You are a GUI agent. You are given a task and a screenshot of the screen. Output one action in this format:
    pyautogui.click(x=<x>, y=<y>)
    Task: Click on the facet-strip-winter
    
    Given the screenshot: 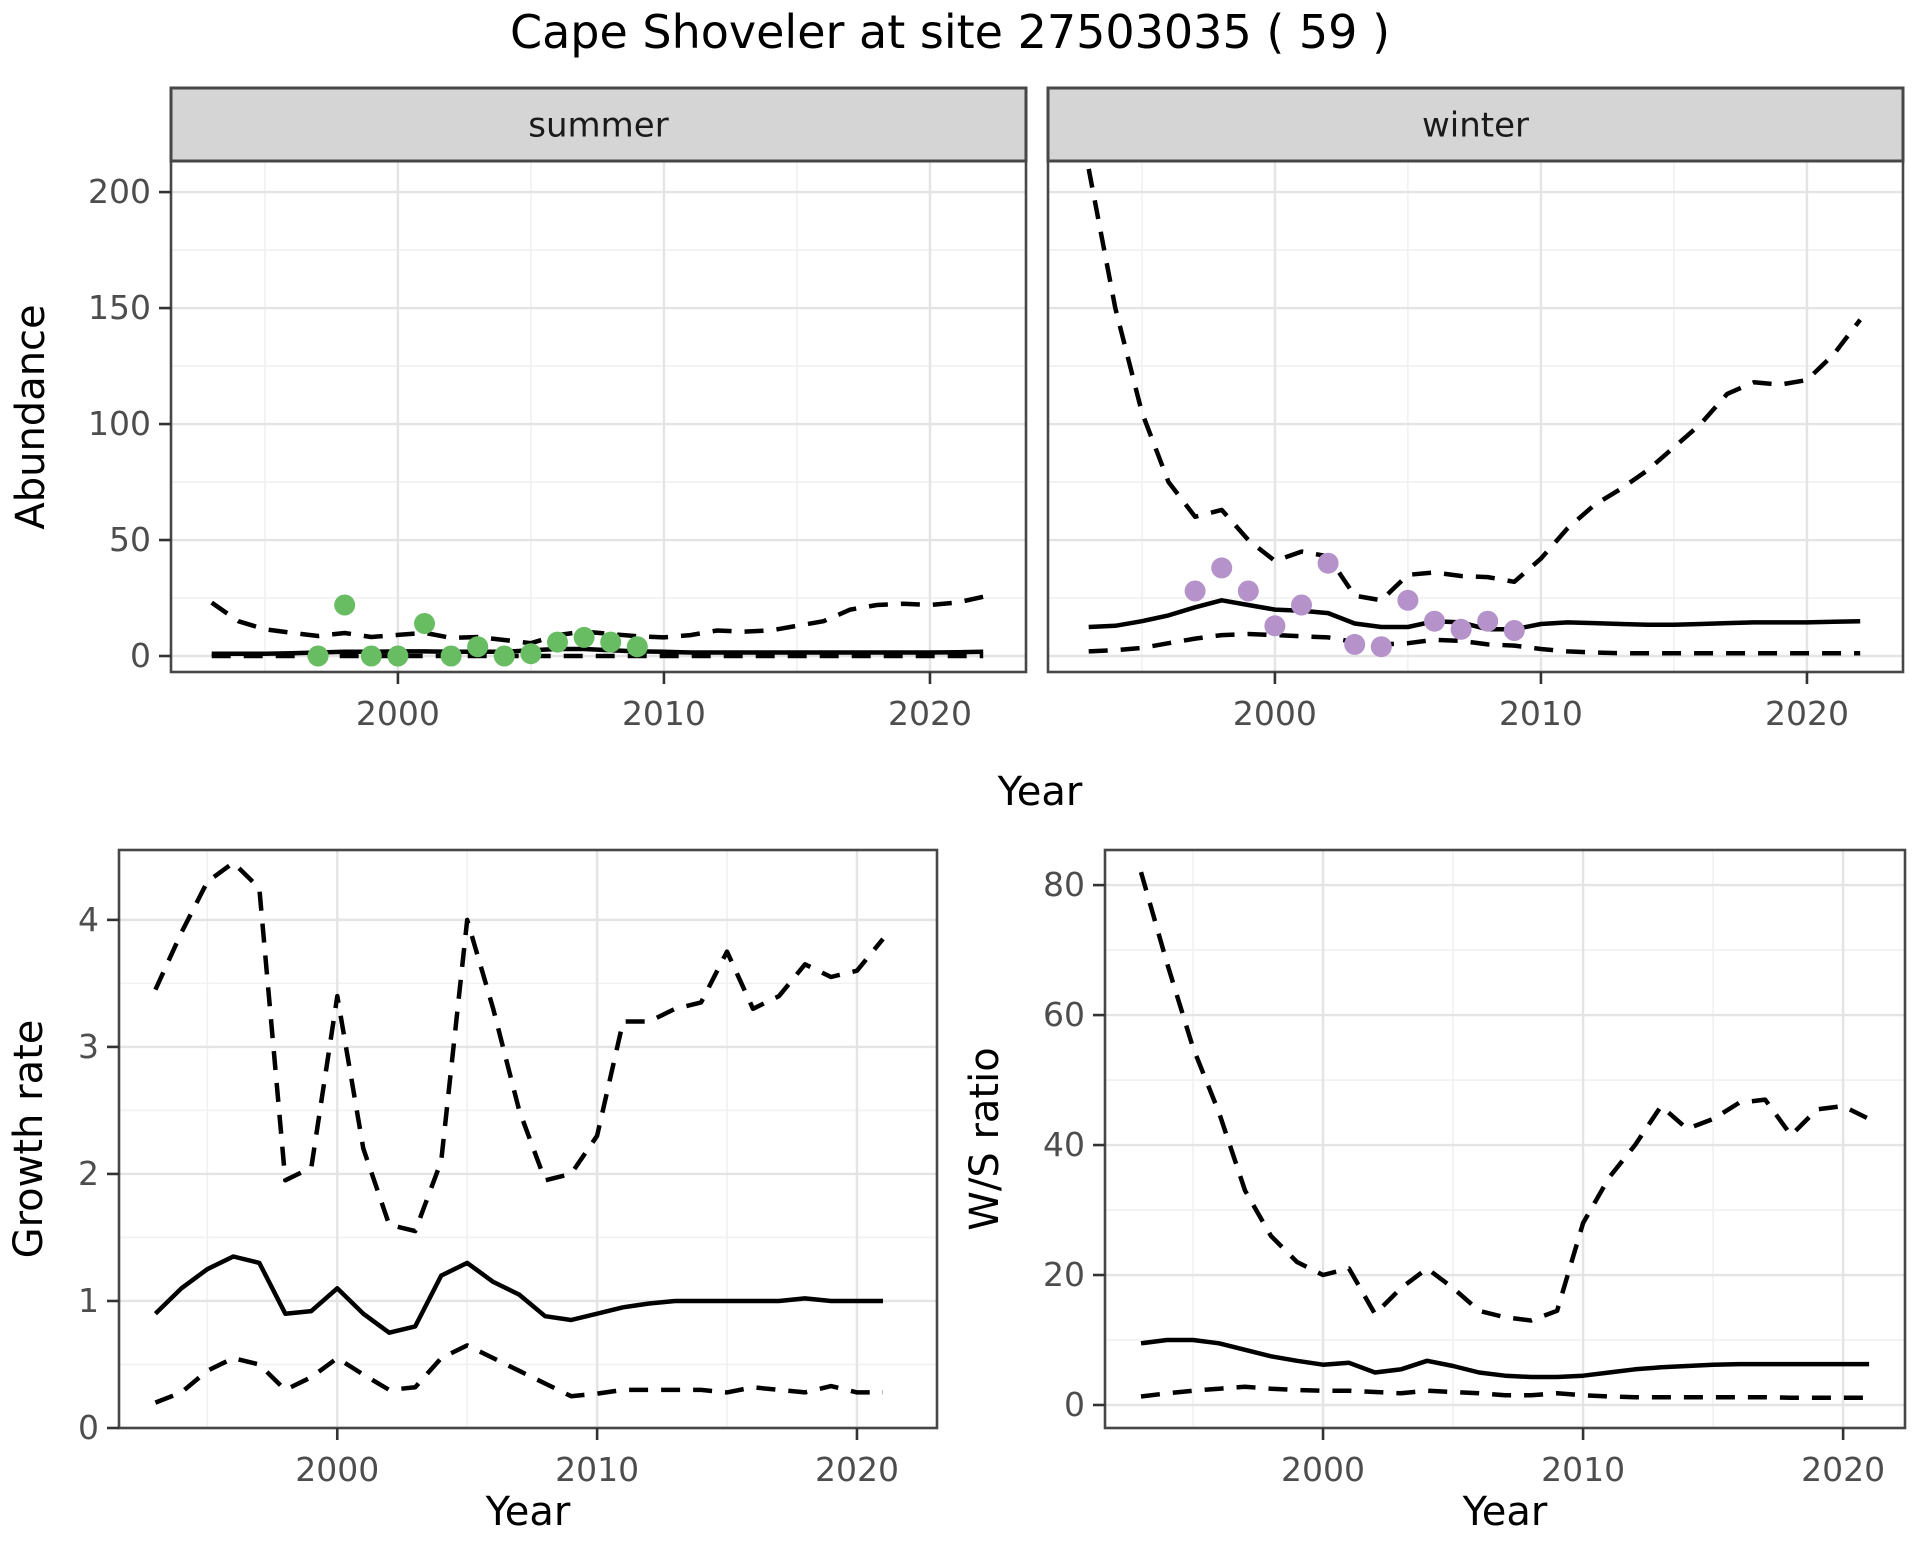 What is the action you would take?
    pyautogui.click(x=1475, y=124)
    